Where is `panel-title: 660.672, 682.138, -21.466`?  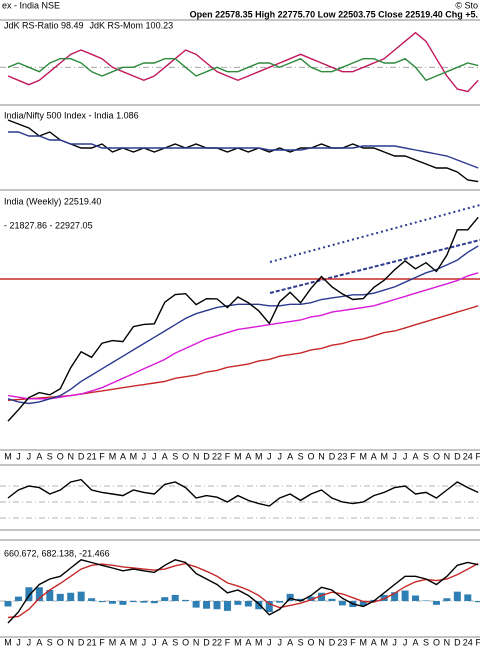
panel-title: 660.672, 682.138, -21.466 is located at coordinates (57, 553).